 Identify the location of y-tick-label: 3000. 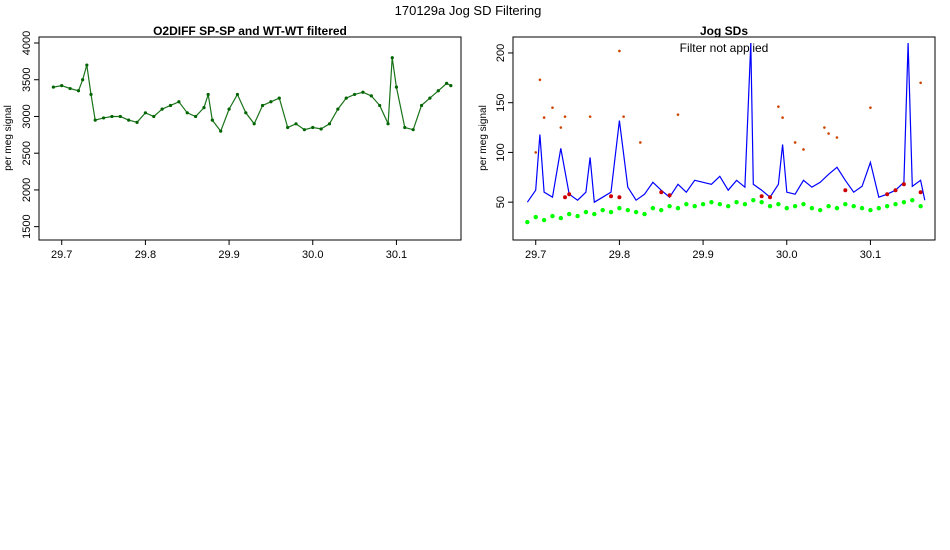
(27, 116).